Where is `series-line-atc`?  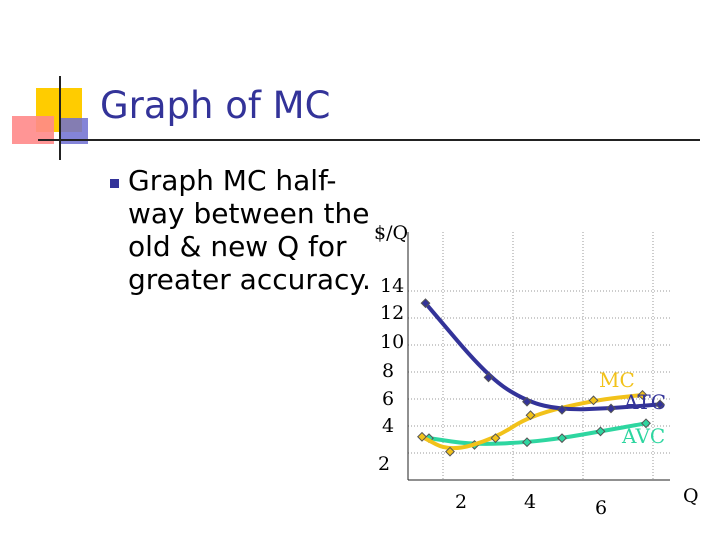
series-line-atc is located at coordinates (542, 356).